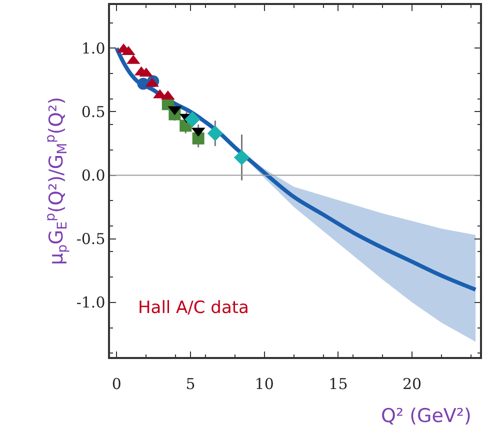  Describe the element at coordinates (93, 48) in the screenshot. I see `y-tick-label: 1.0` at that location.